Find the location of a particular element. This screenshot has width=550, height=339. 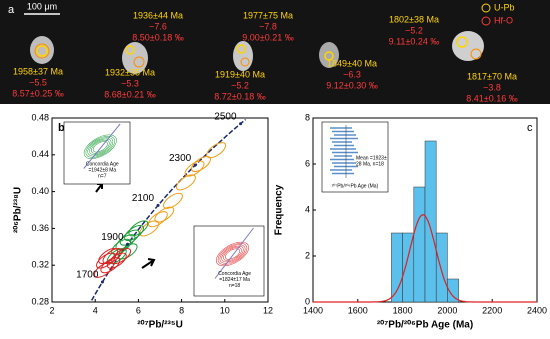

grain-ehf: −5.3 is located at coordinates (130, 83).